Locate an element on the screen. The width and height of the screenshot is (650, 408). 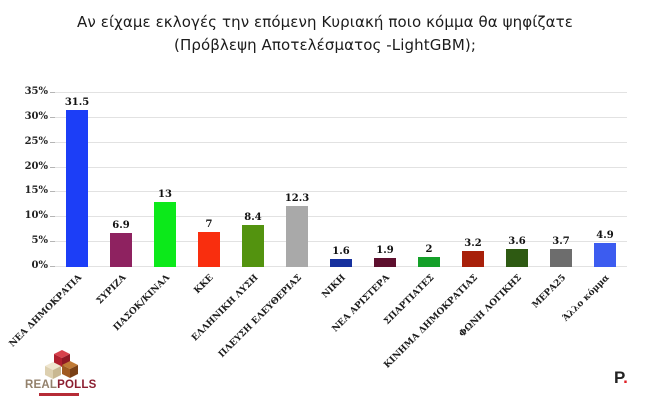
realpolls-tagline-bar is located at coordinates (59, 394).